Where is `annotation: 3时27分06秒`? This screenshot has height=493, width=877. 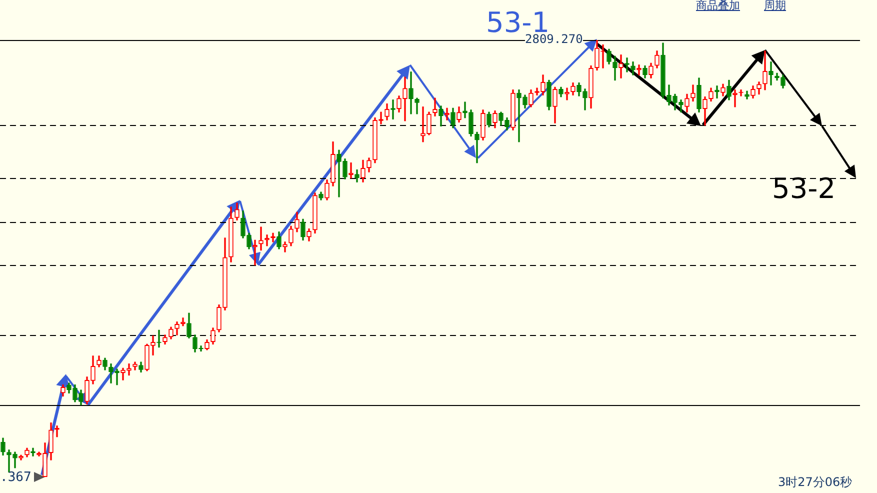 annotation: 3时27分06秒 is located at coordinates (815, 482).